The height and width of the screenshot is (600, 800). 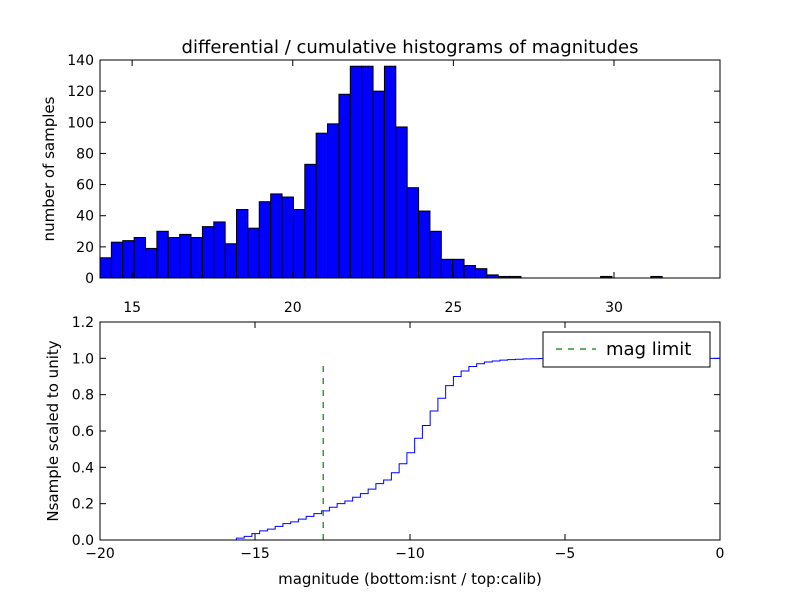 I want to click on x-tick-label: 0, so click(x=720, y=554).